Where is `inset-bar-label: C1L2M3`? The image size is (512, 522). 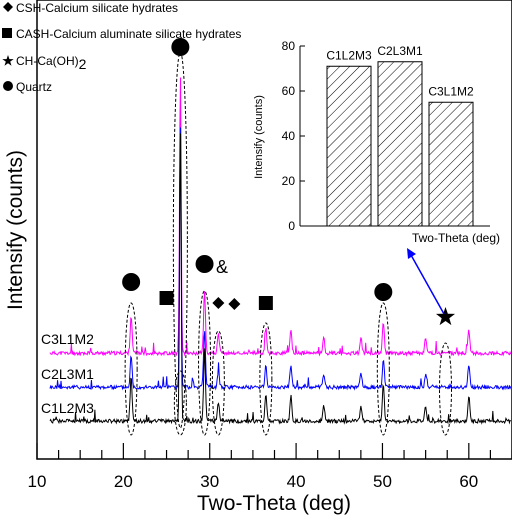 inset-bar-label: C1L2M3 is located at coordinates (349, 55).